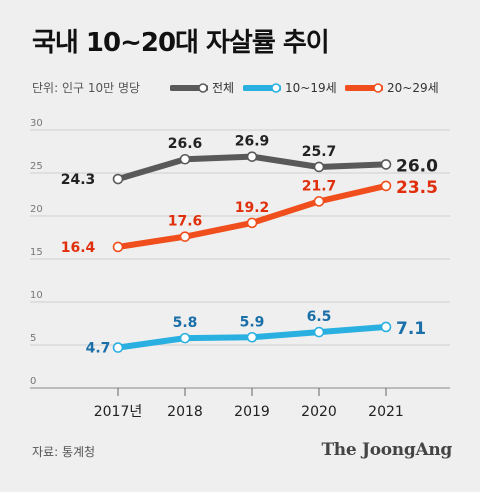 This screenshot has width=480, height=492. Describe the element at coordinates (181, 43) in the screenshot. I see `chart-title: 국내 10~20대 자살률 추이` at that location.